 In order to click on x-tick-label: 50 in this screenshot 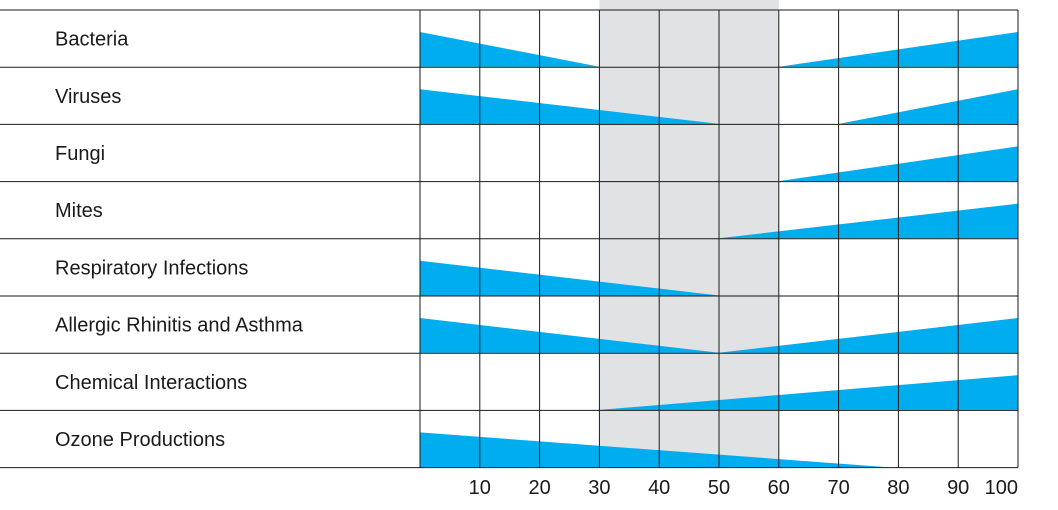, I will do `click(719, 488)`.